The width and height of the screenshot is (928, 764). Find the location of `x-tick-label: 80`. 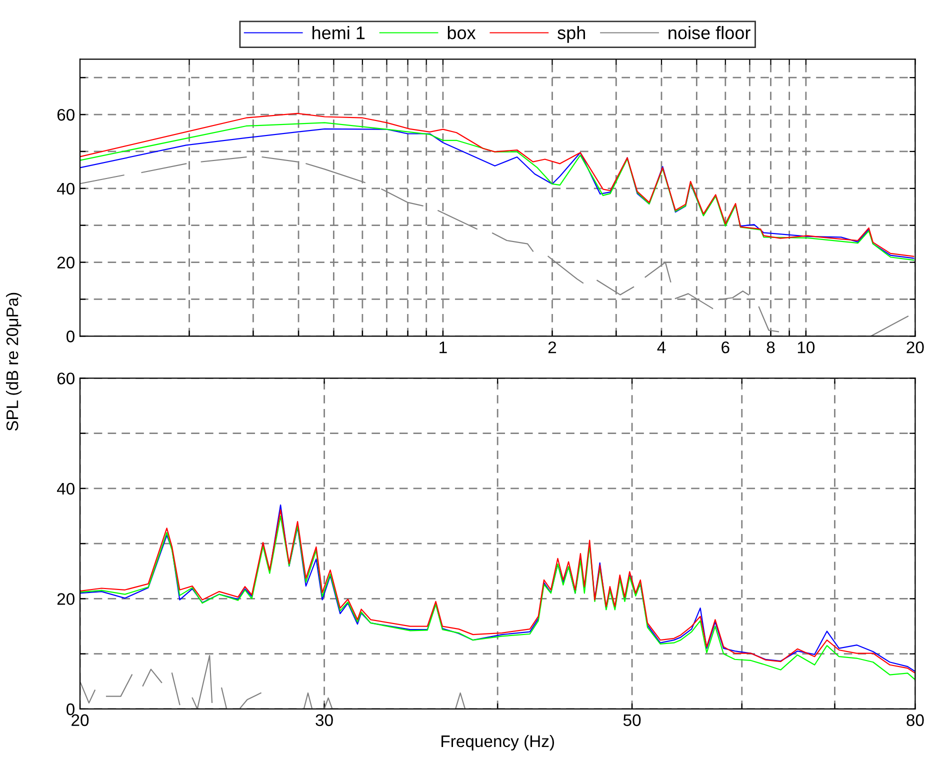

x-tick-label: 80 is located at coordinates (915, 720).